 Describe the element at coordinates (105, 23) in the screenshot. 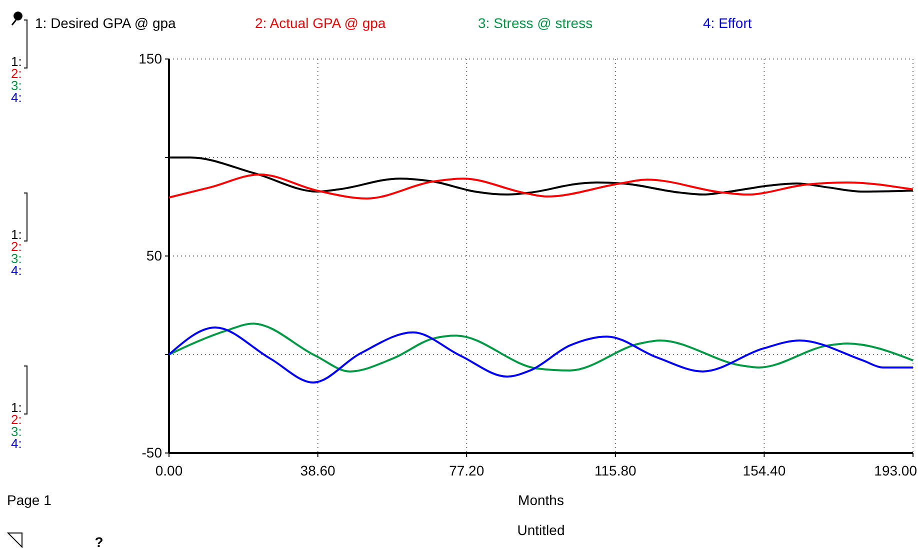

I see `legend-label: 1: Desired GPA @ gpa` at that location.